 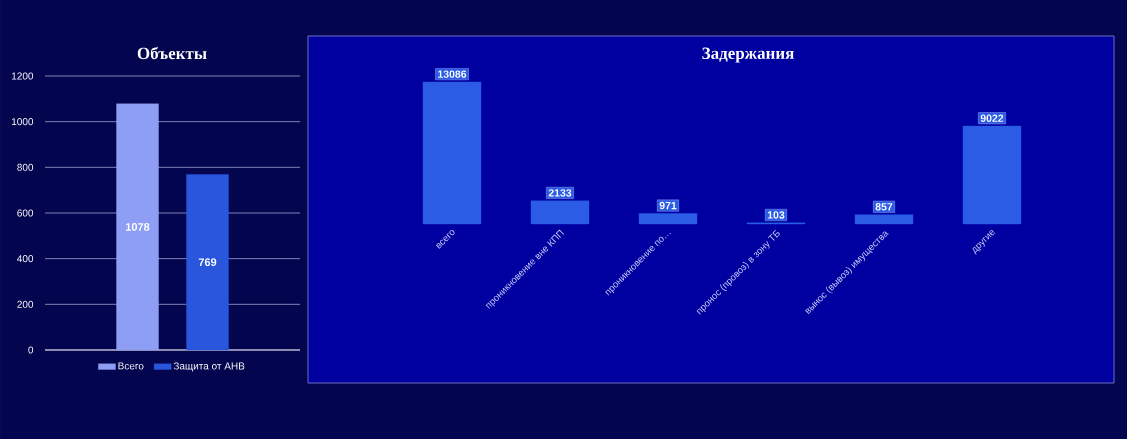 What do you see at coordinates (23, 76) in the screenshot?
I see `y-tick-label: 1200` at bounding box center [23, 76].